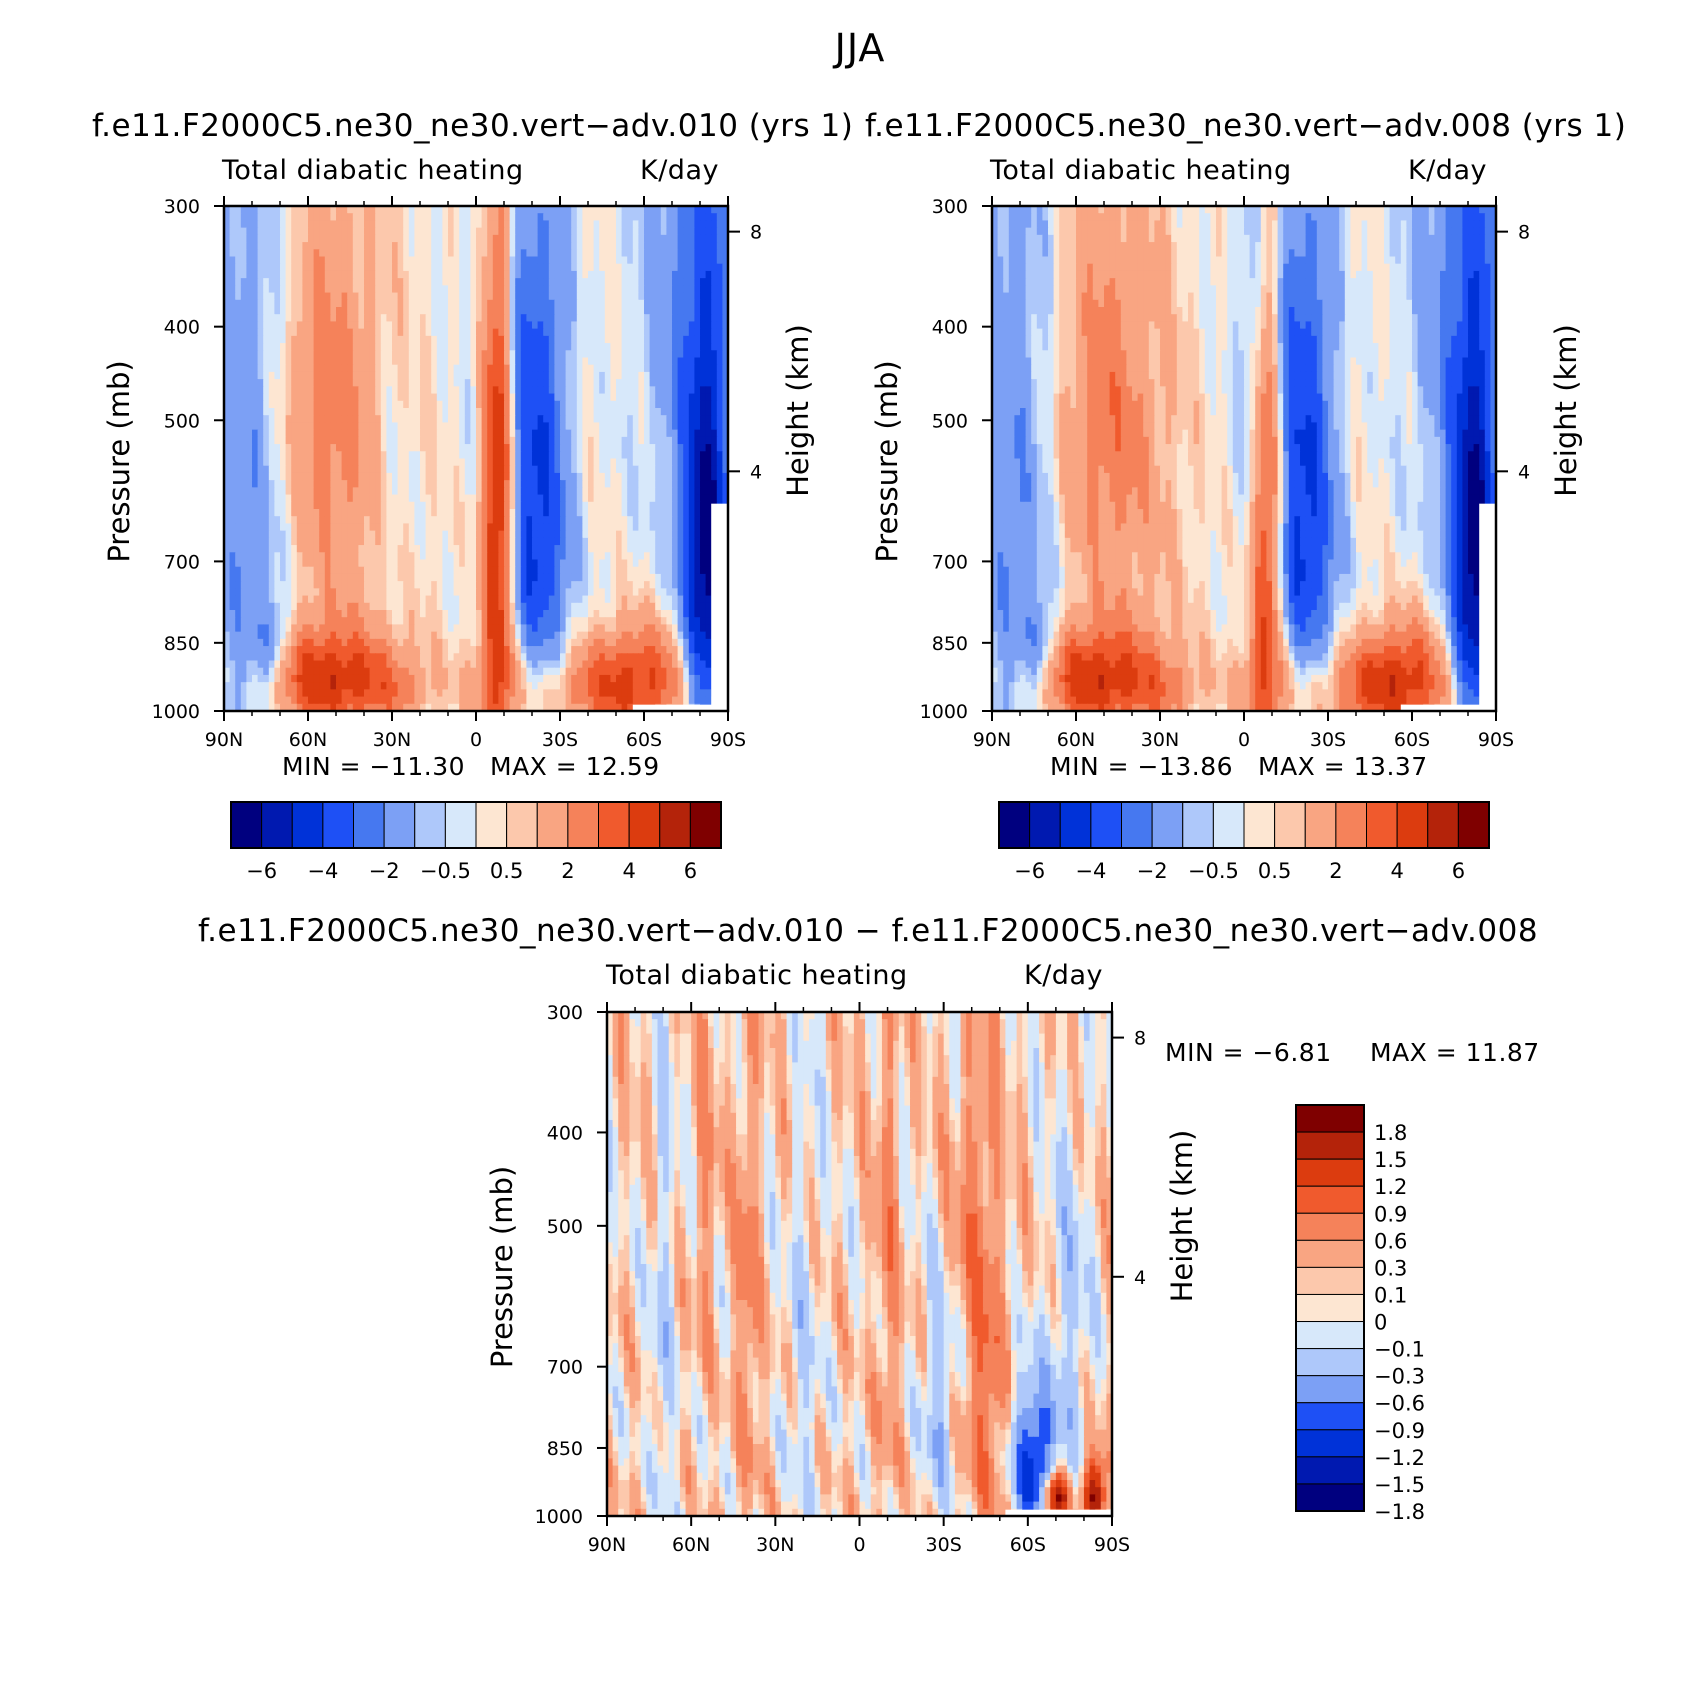 Image resolution: width=1697 pixels, height=1697 pixels. What do you see at coordinates (565, 1227) in the screenshot?
I see `panel-diff-ytick-label: 500` at bounding box center [565, 1227].